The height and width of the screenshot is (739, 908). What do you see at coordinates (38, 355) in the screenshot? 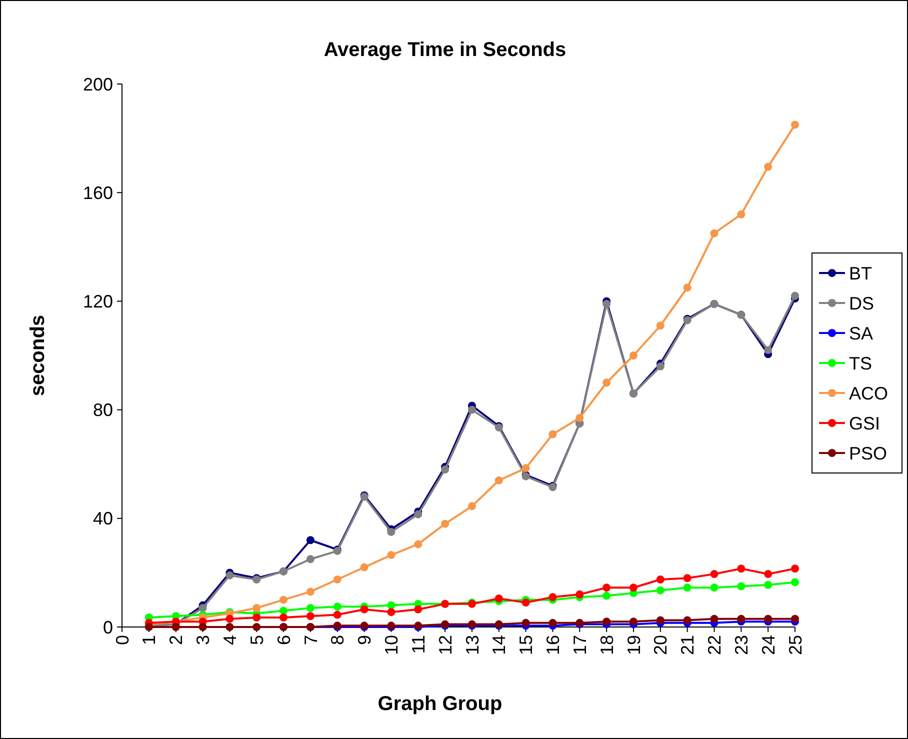
I see `y-axis-title: seconds` at bounding box center [38, 355].